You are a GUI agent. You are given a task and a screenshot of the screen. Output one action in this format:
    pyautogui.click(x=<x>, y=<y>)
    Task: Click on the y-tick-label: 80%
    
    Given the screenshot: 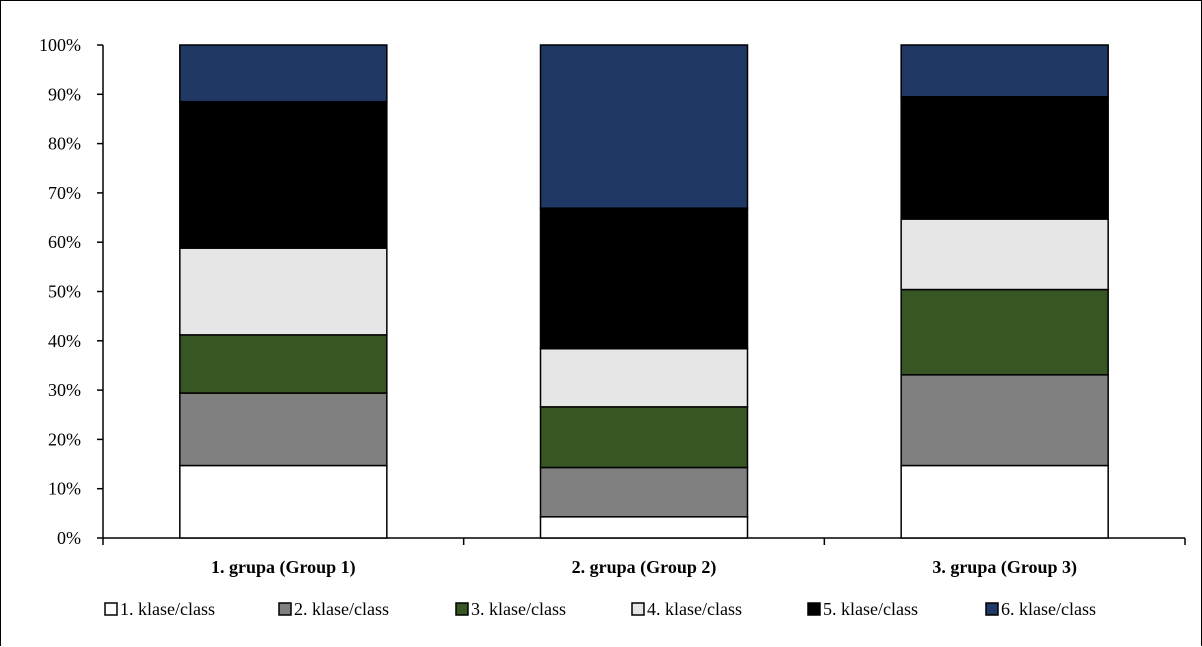 What is the action you would take?
    pyautogui.click(x=64, y=144)
    